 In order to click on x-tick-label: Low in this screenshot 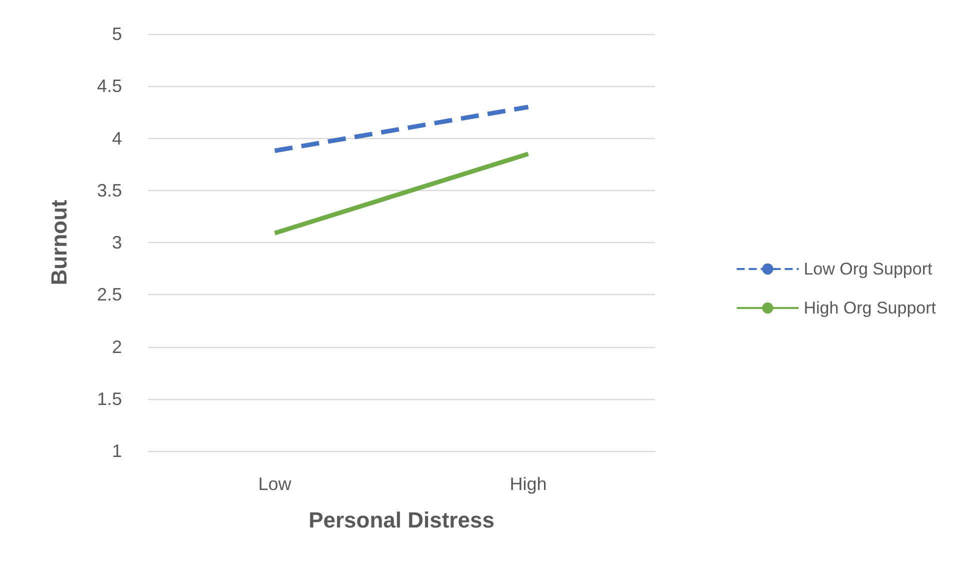, I will do `click(275, 484)`.